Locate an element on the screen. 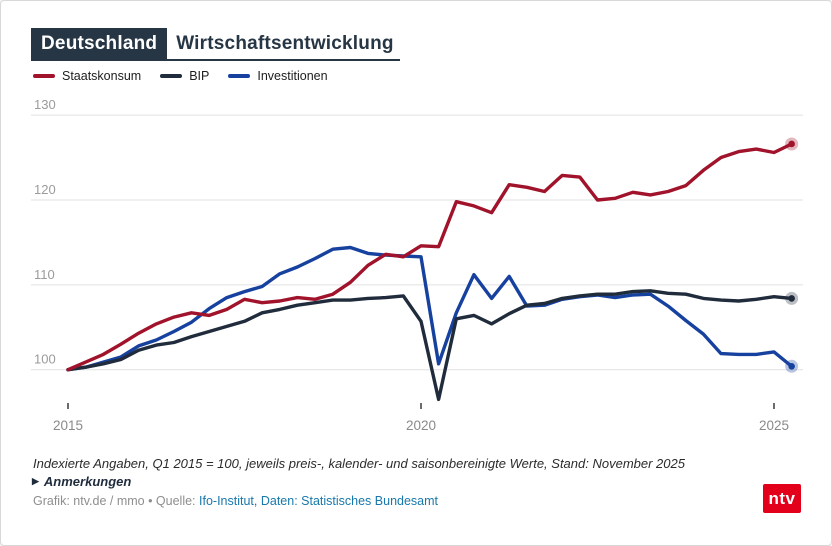  page-title: Deutschland Wirtschaftsentwicklung is located at coordinates (215, 44).